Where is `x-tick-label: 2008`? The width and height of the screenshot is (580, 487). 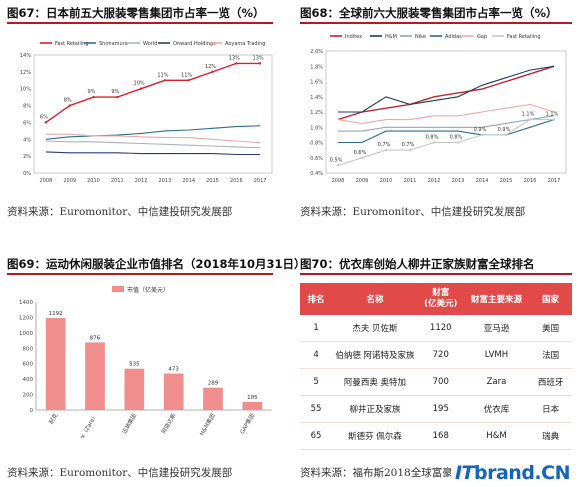
x-tick-label: 2008 is located at coordinates (46, 181).